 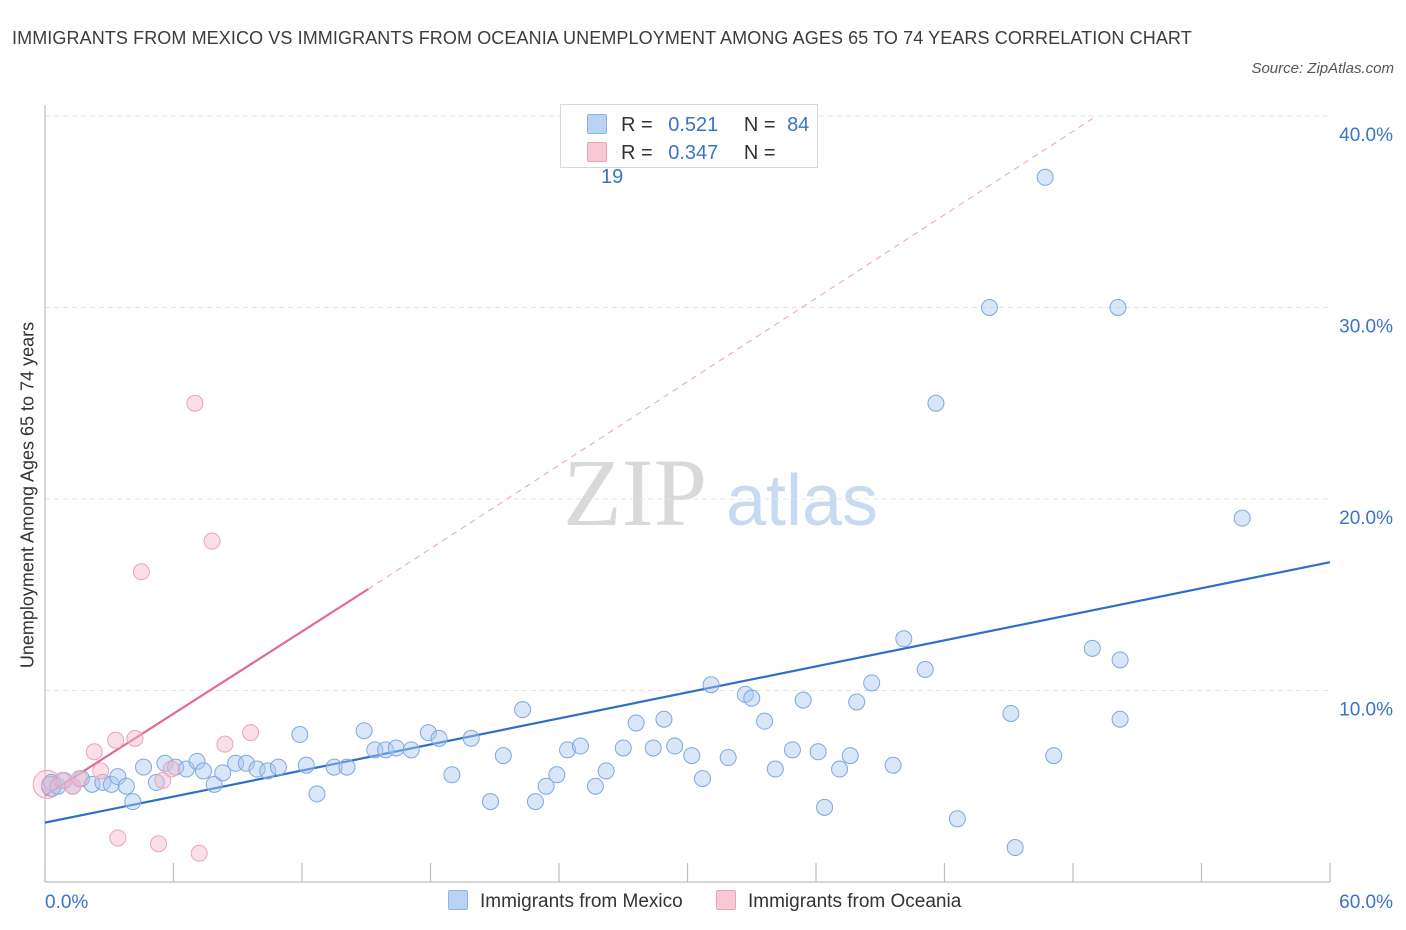 What do you see at coordinates (66, 902) in the screenshot?
I see `x-tick-label-min: 0.0%` at bounding box center [66, 902].